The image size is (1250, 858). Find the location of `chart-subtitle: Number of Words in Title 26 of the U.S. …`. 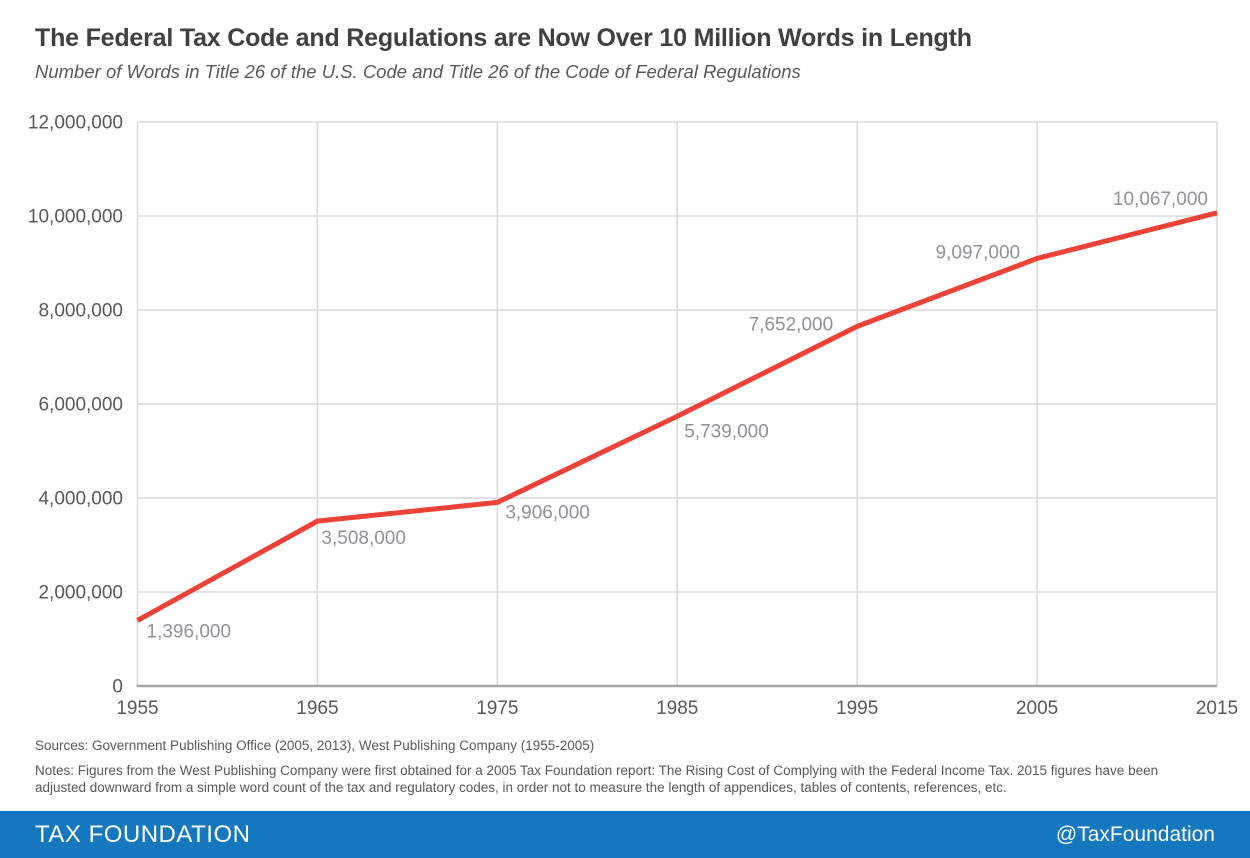

chart-subtitle: Number of Words in Title 26 of the U.S. … is located at coordinates (418, 71).